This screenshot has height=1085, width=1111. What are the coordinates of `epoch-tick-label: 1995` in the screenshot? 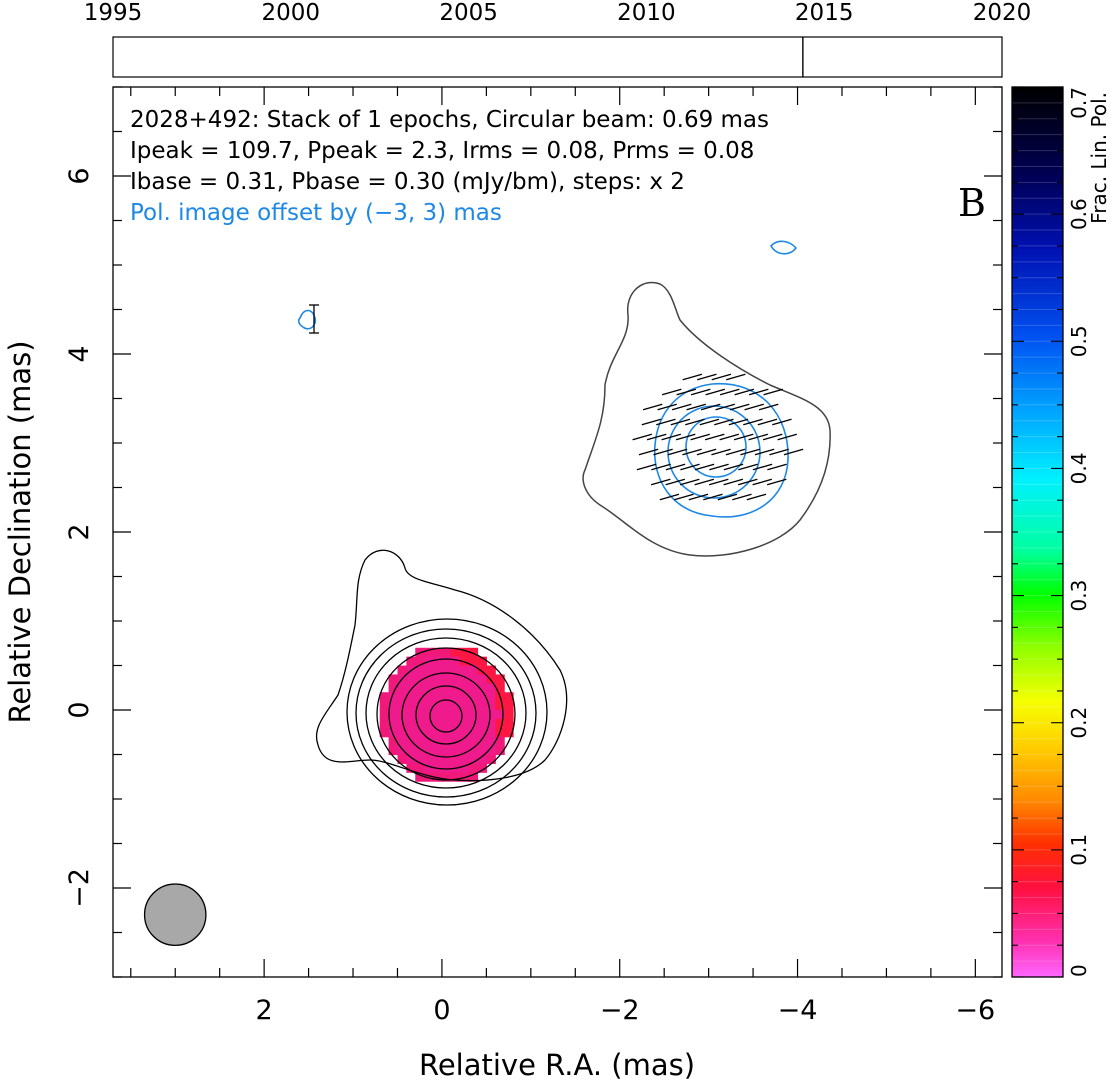 It's located at (113, 13).